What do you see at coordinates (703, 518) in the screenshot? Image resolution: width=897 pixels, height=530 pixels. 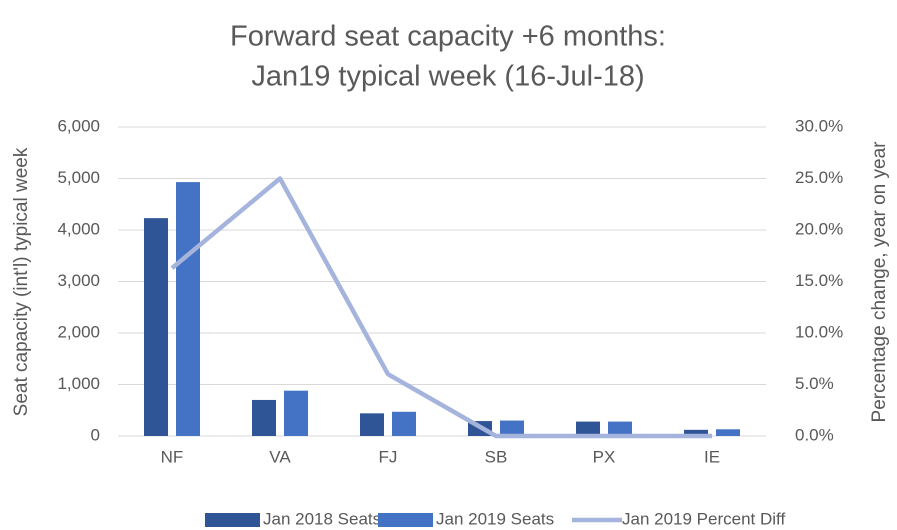 I see `legend-label: Jan 2019 Percent Diff` at bounding box center [703, 518].